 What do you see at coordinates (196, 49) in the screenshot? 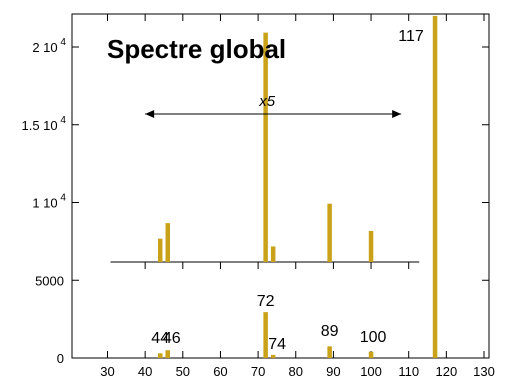
I see `chart-title: Spectre global` at bounding box center [196, 49].